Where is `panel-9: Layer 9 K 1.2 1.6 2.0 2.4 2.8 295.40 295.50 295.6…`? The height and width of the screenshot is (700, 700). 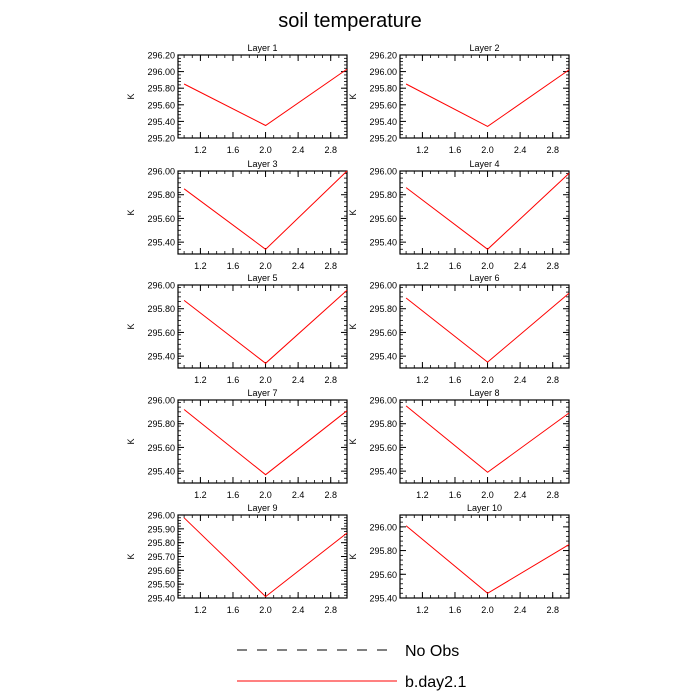 panel-9: Layer 9 K 1.2 1.6 2.0 2.4 2.8 295.40 295.50 295.6… is located at coordinates (237, 559).